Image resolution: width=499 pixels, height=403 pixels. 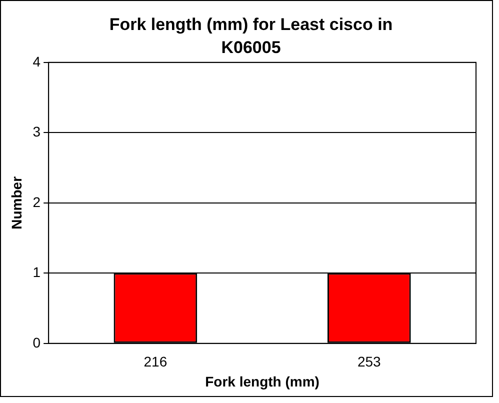 I want to click on y-tick-label: 0, so click(x=36, y=342).